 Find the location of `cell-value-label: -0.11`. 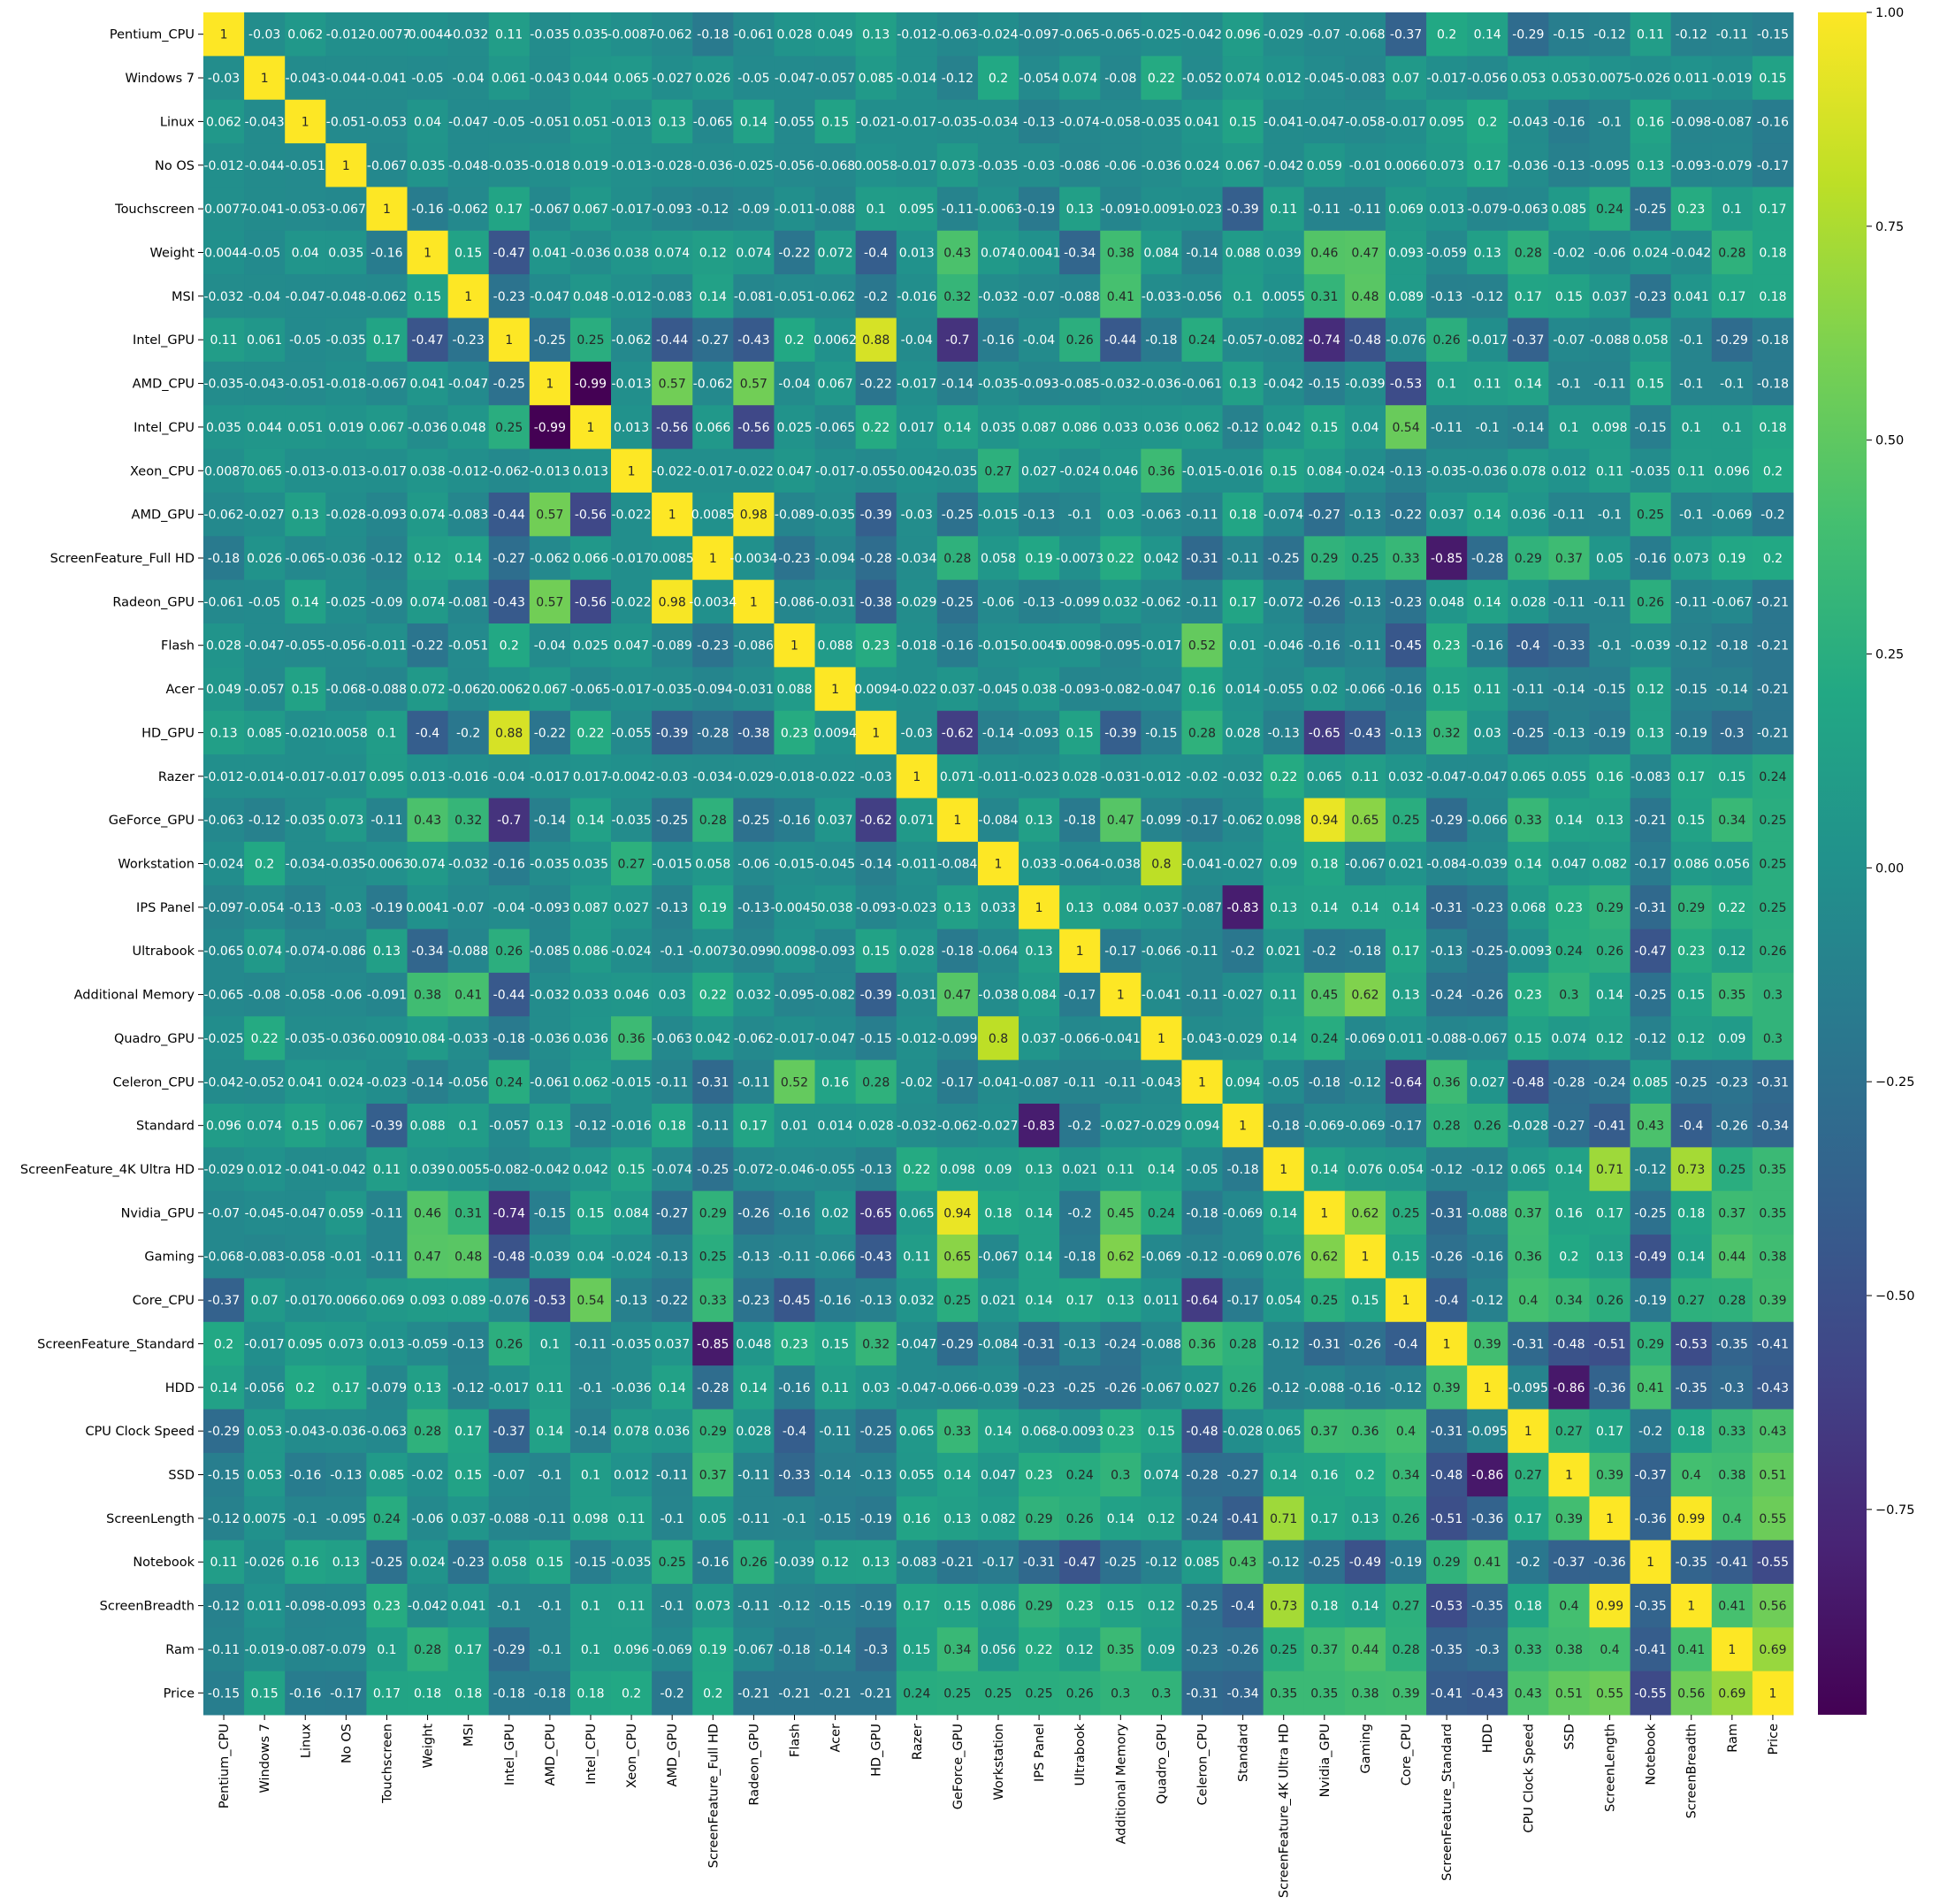

cell-value-label: -0.11 is located at coordinates (1242, 559).